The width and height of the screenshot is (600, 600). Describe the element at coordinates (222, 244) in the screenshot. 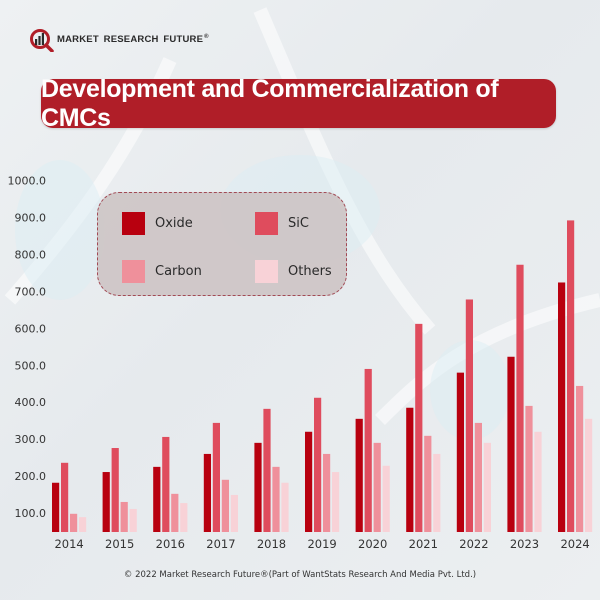

I see `chart-legend: Oxide SiC Carbon Others` at that location.